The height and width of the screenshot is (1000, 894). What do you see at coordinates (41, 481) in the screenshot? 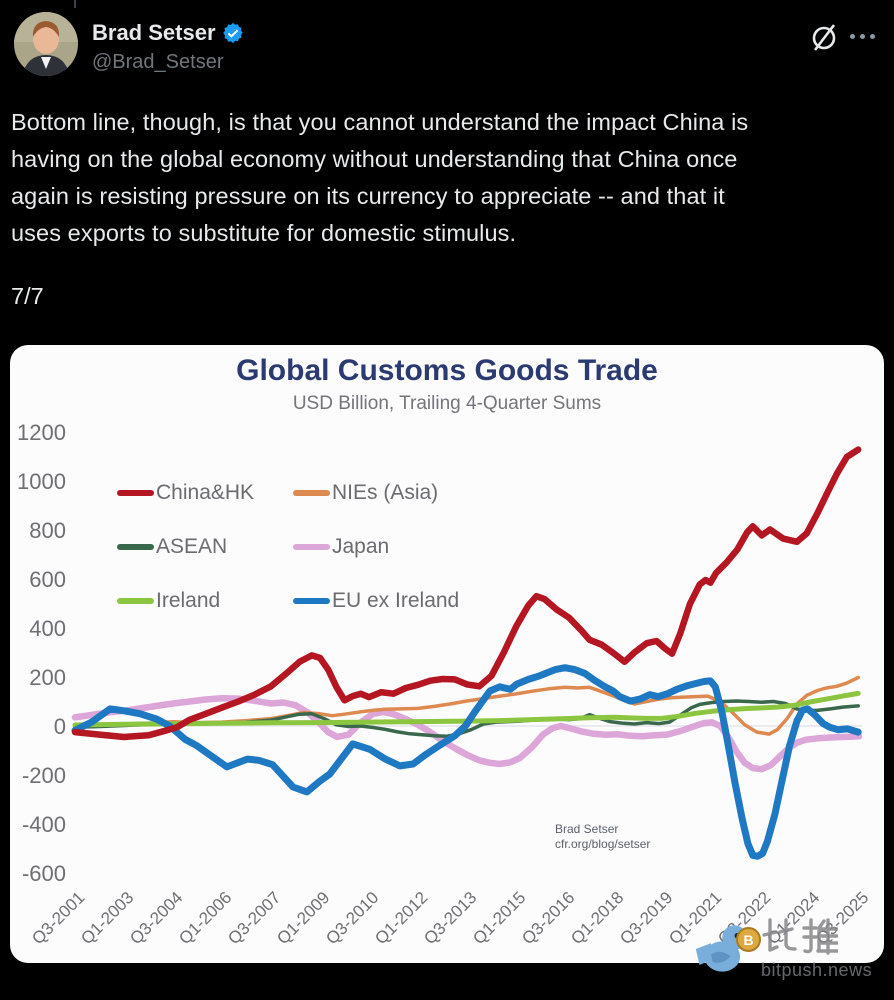
I see `y-axis-tick-label: 1000` at bounding box center [41, 481].